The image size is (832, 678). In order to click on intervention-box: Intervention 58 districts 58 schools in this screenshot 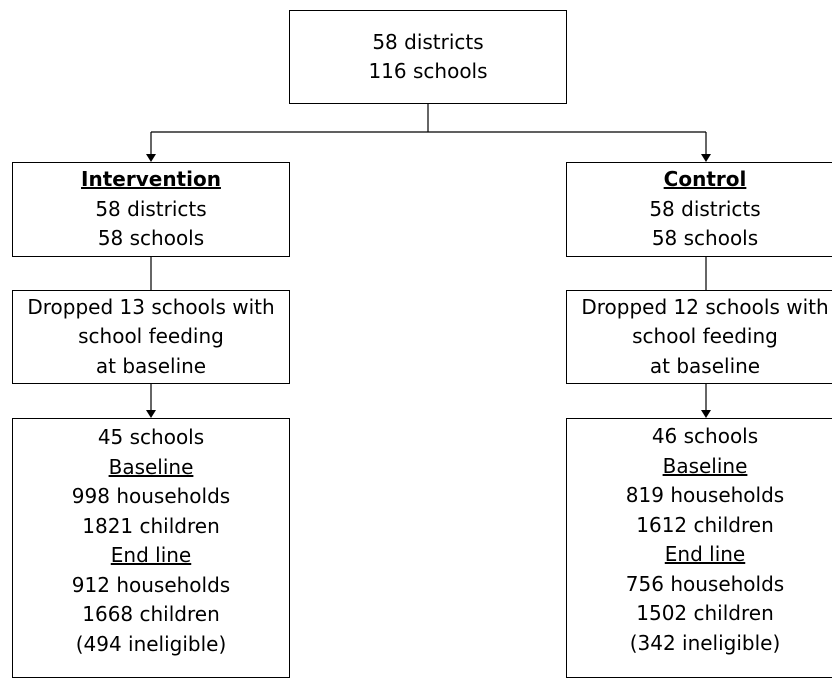, I will do `click(151, 209)`.